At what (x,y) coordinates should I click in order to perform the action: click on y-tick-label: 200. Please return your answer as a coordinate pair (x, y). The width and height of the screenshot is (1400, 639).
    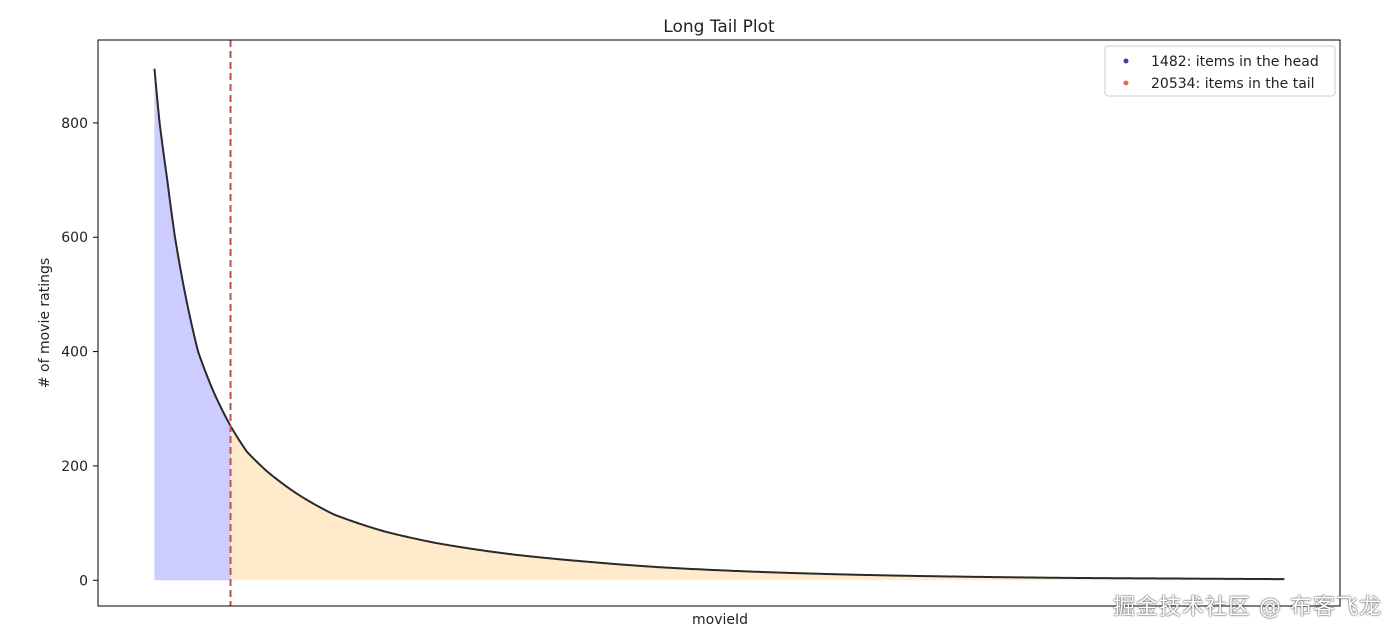
    Looking at the image, I should click on (74, 467).